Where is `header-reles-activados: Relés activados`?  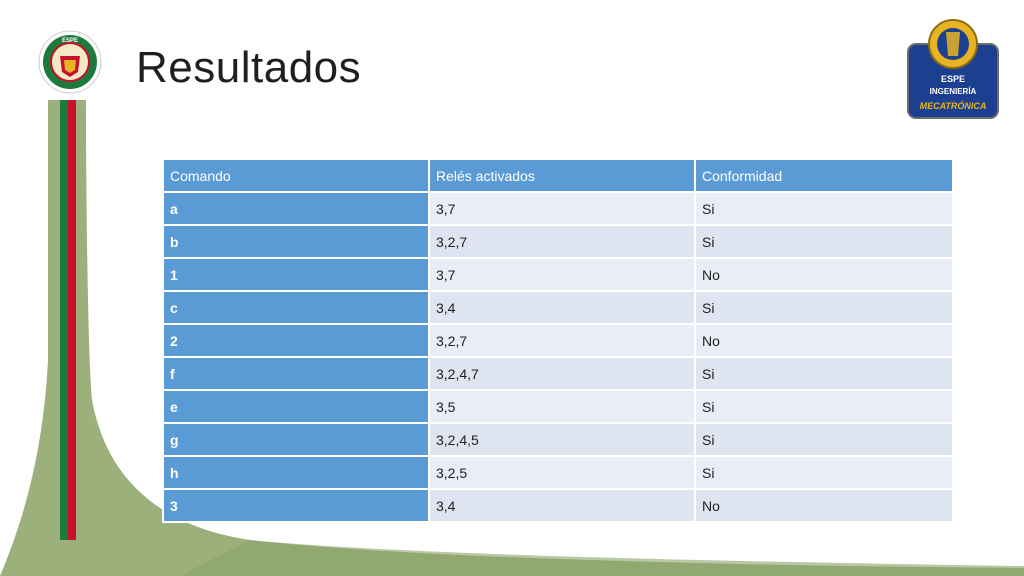 header-reles-activados: Relés activados is located at coordinates (562, 175).